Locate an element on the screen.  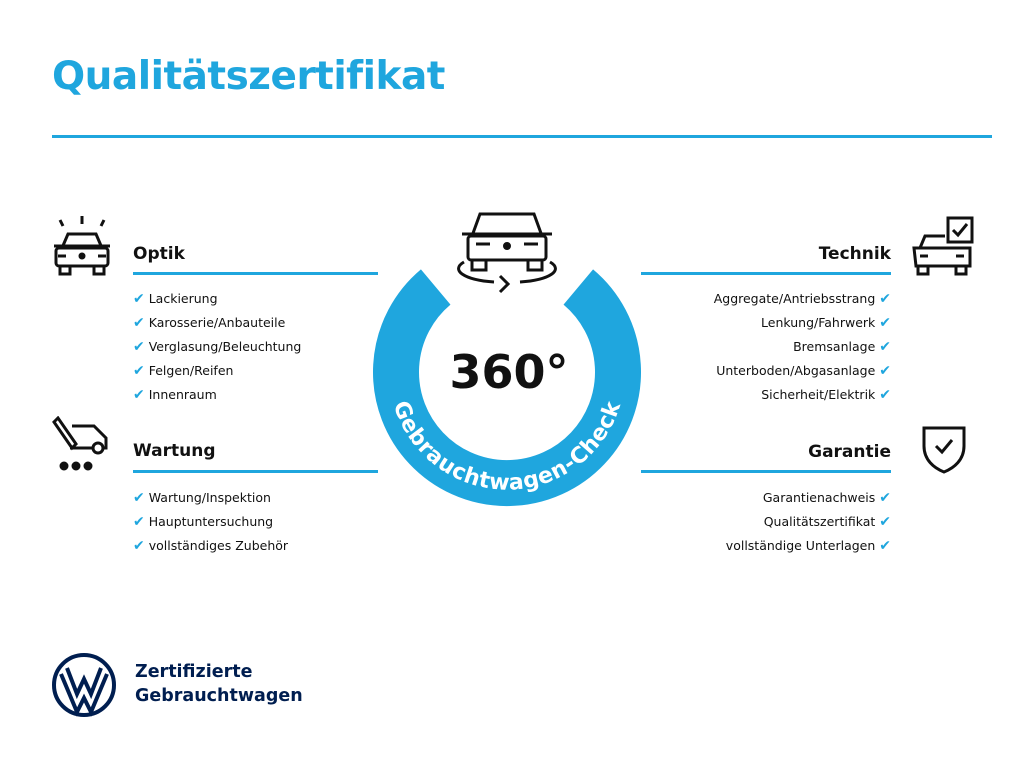
brand-text: Zertifizierte Gebrauchtwagen is located at coordinates (219, 684).